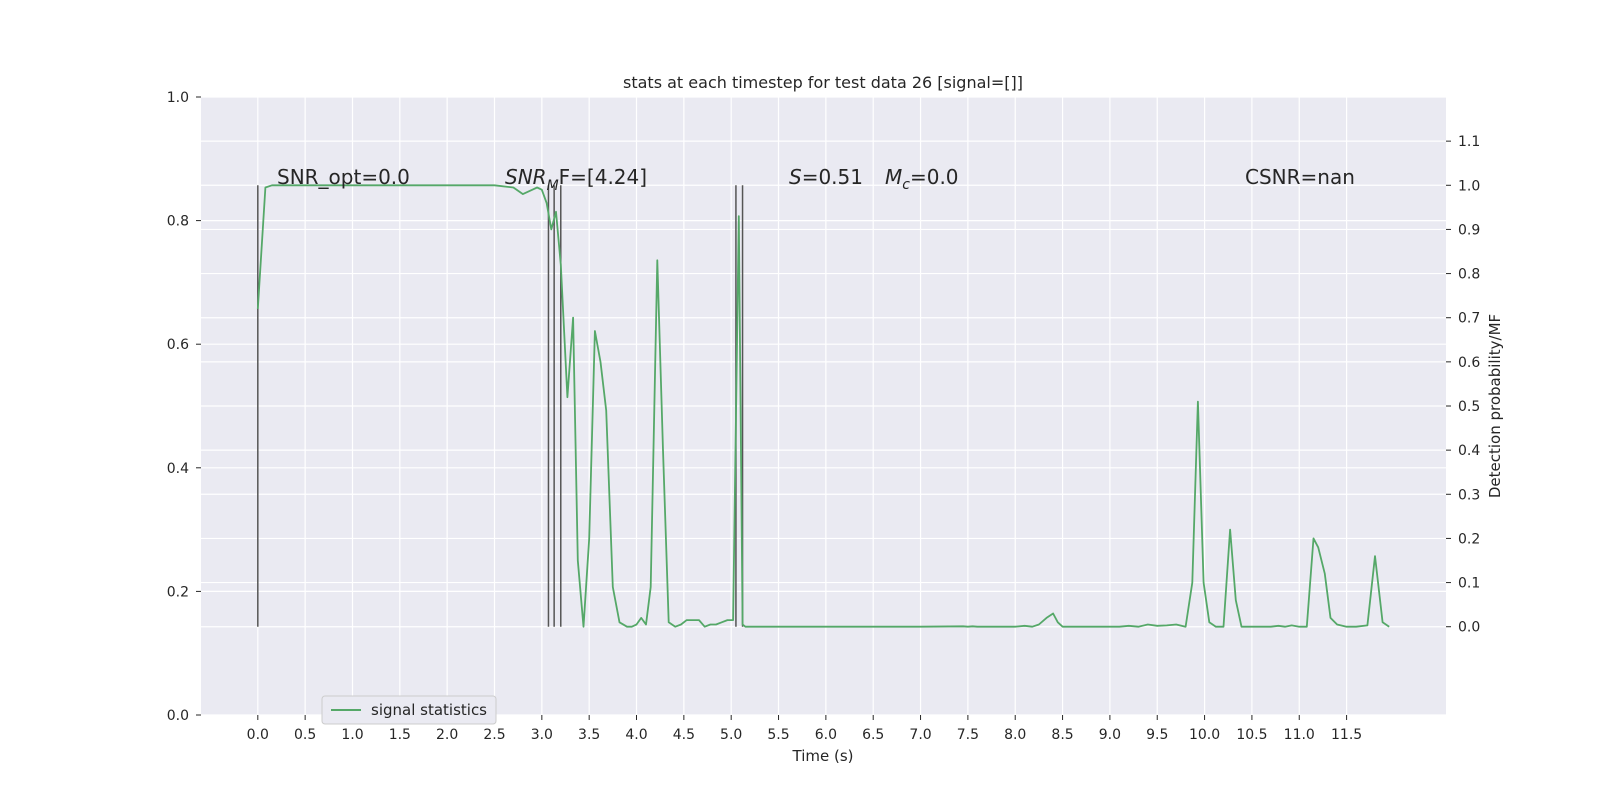 This screenshot has width=1600, height=800. I want to click on annotation-mc: Mc=0.0, so click(922, 179).